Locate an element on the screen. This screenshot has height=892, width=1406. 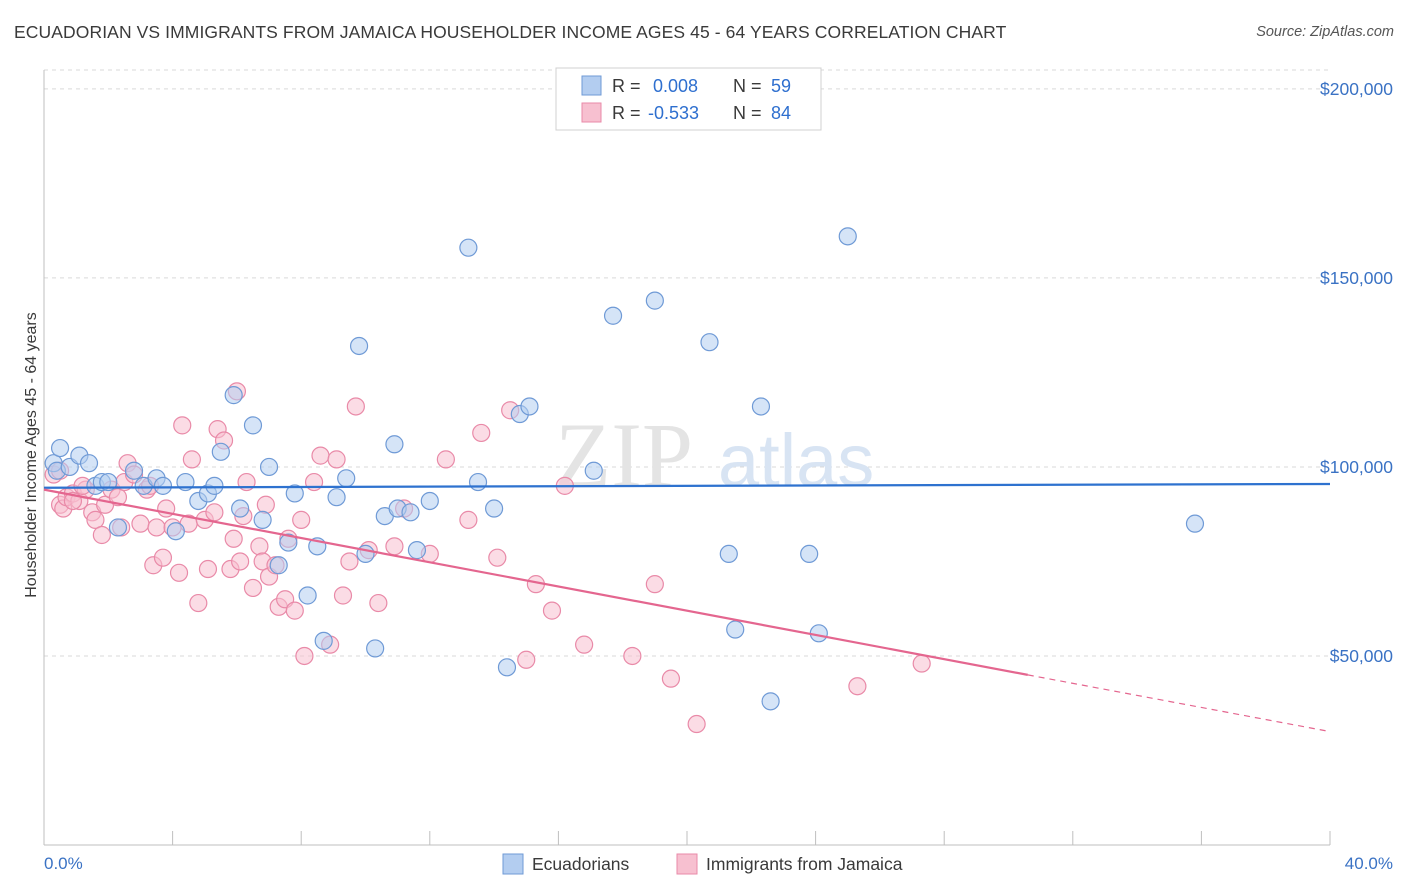
correlation-legend: R = 0.008 N = 59 R = -0.533 N = 84 is located at coordinates (688, 99).